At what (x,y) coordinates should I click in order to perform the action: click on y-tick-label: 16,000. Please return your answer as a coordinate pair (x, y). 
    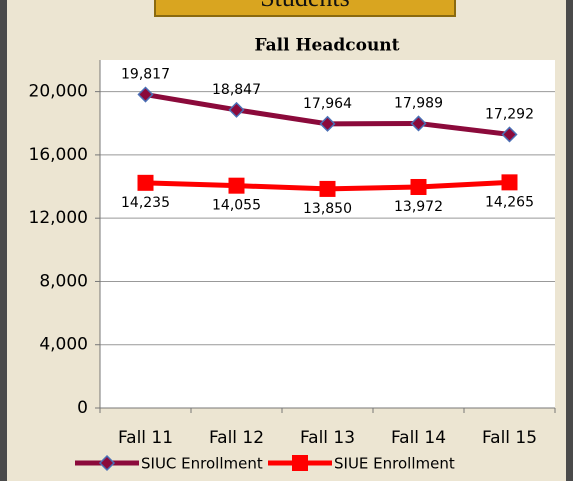
    Looking at the image, I should click on (58, 155).